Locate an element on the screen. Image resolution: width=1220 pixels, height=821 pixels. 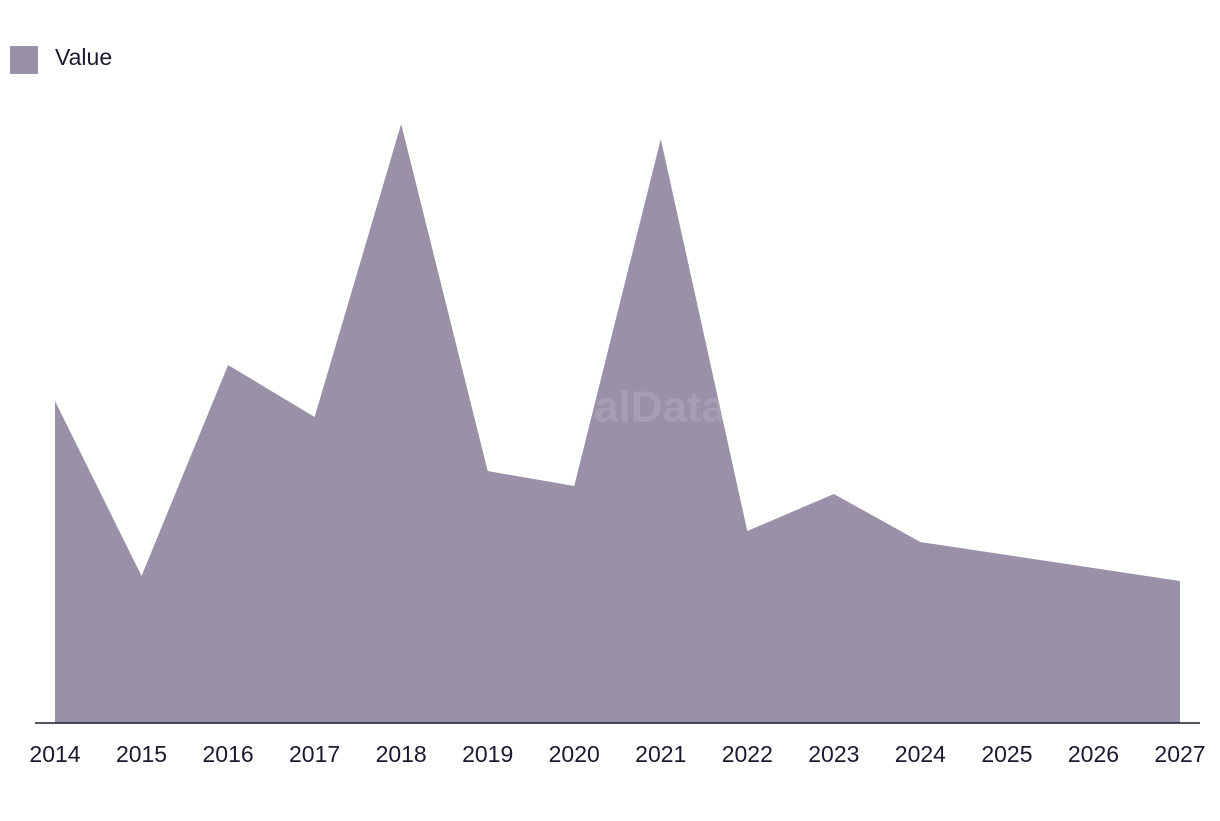
x-tick-label: 2025 is located at coordinates (1006, 754).